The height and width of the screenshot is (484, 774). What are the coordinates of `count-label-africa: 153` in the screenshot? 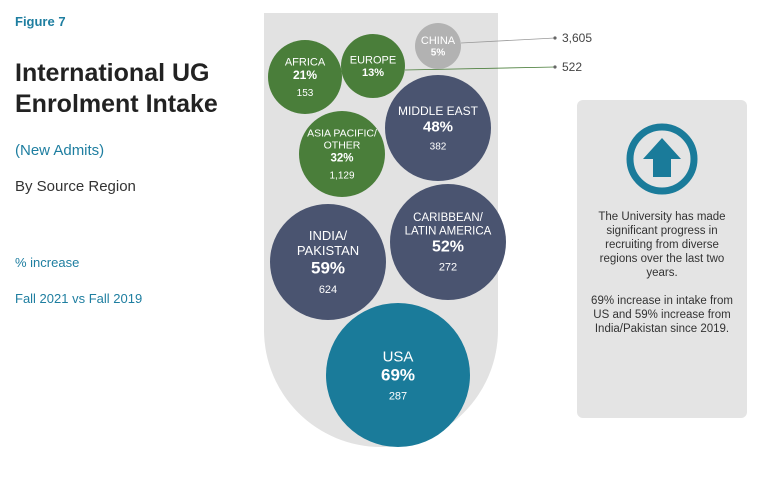 It's located at (305, 93).